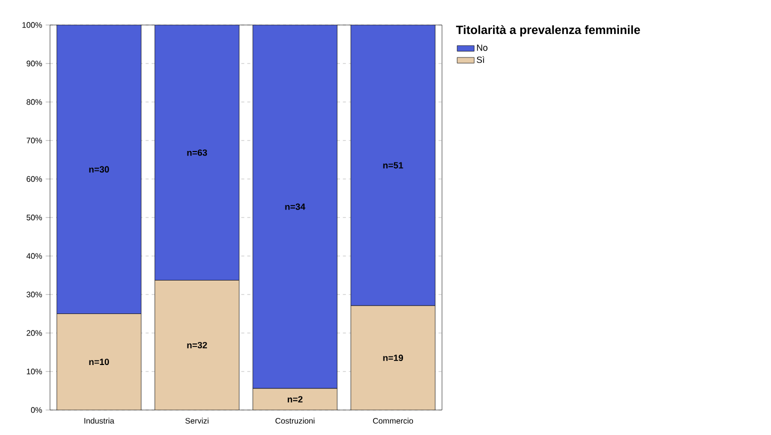 The width and height of the screenshot is (771, 435). I want to click on legend-label: No, so click(482, 47).